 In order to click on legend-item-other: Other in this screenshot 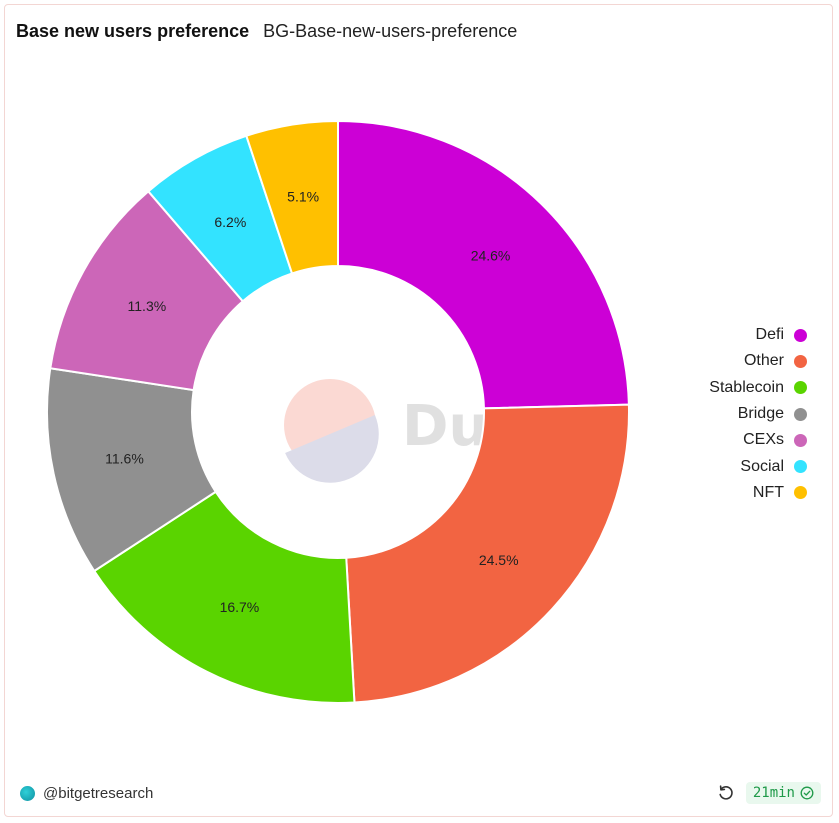, I will do `click(775, 361)`.